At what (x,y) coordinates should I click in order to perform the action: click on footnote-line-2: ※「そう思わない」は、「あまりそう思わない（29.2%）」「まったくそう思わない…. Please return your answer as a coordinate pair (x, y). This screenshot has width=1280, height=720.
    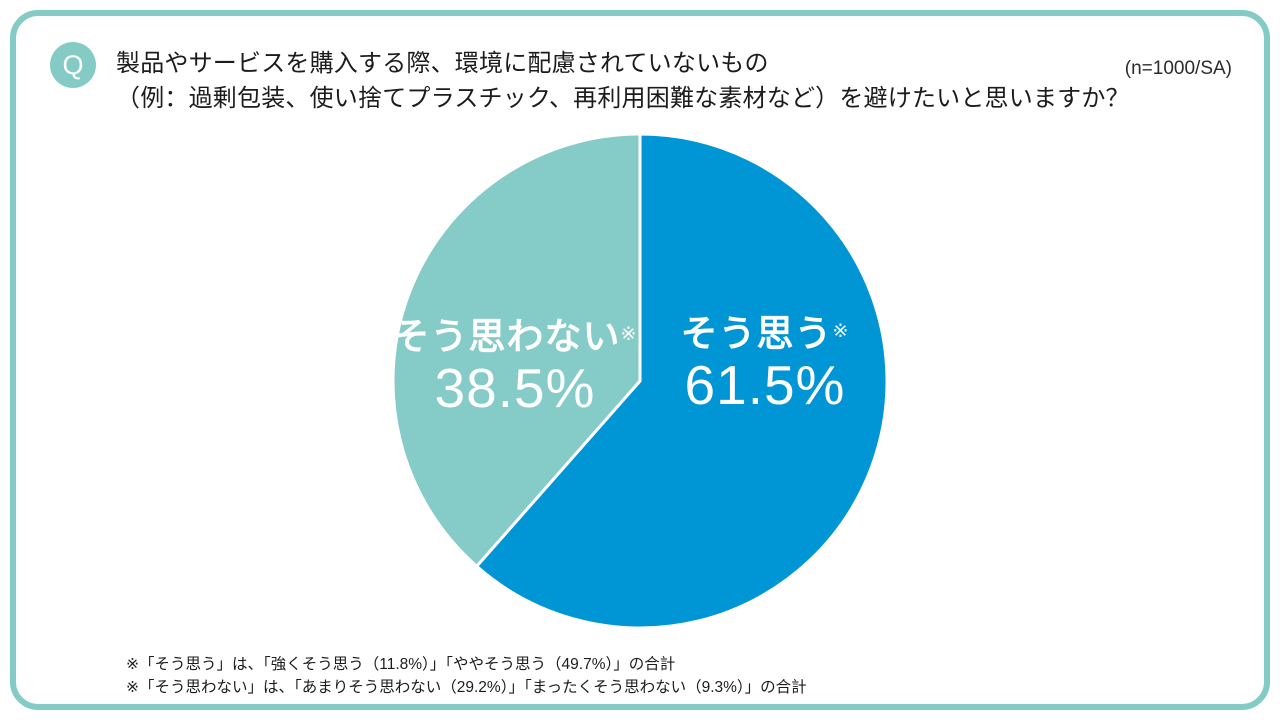
    Looking at the image, I should click on (466, 687).